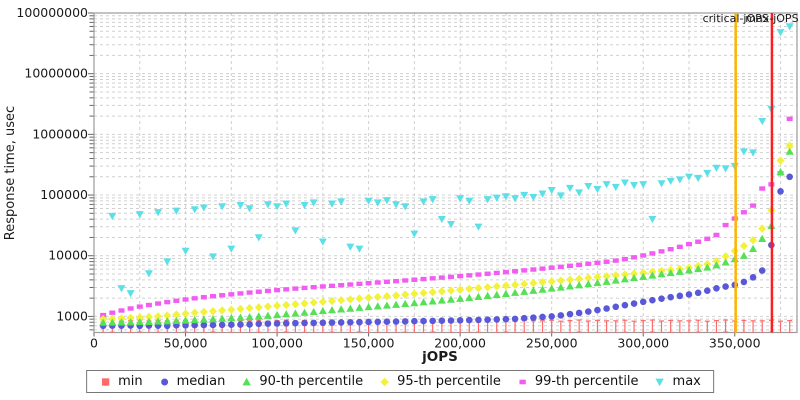 This screenshot has width=800, height=400. Describe the element at coordinates (68, 255) in the screenshot. I see `y-tick-label: 10000` at that location.